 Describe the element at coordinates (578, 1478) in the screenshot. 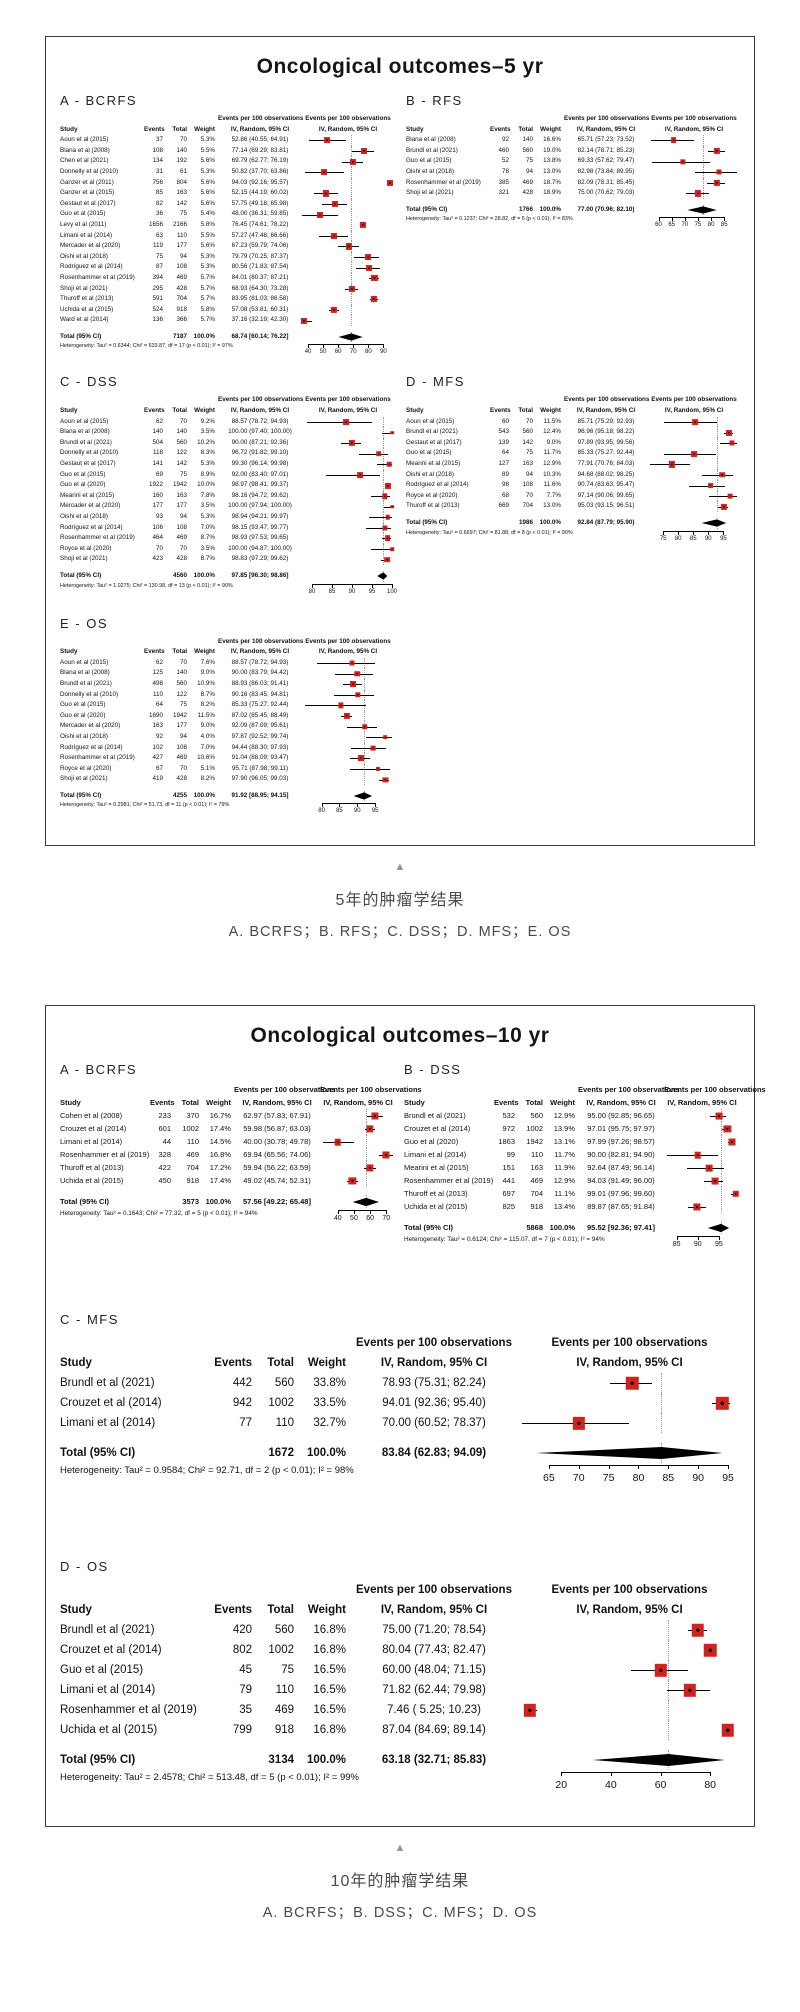

I see `x-axis-tick-label: 70` at that location.